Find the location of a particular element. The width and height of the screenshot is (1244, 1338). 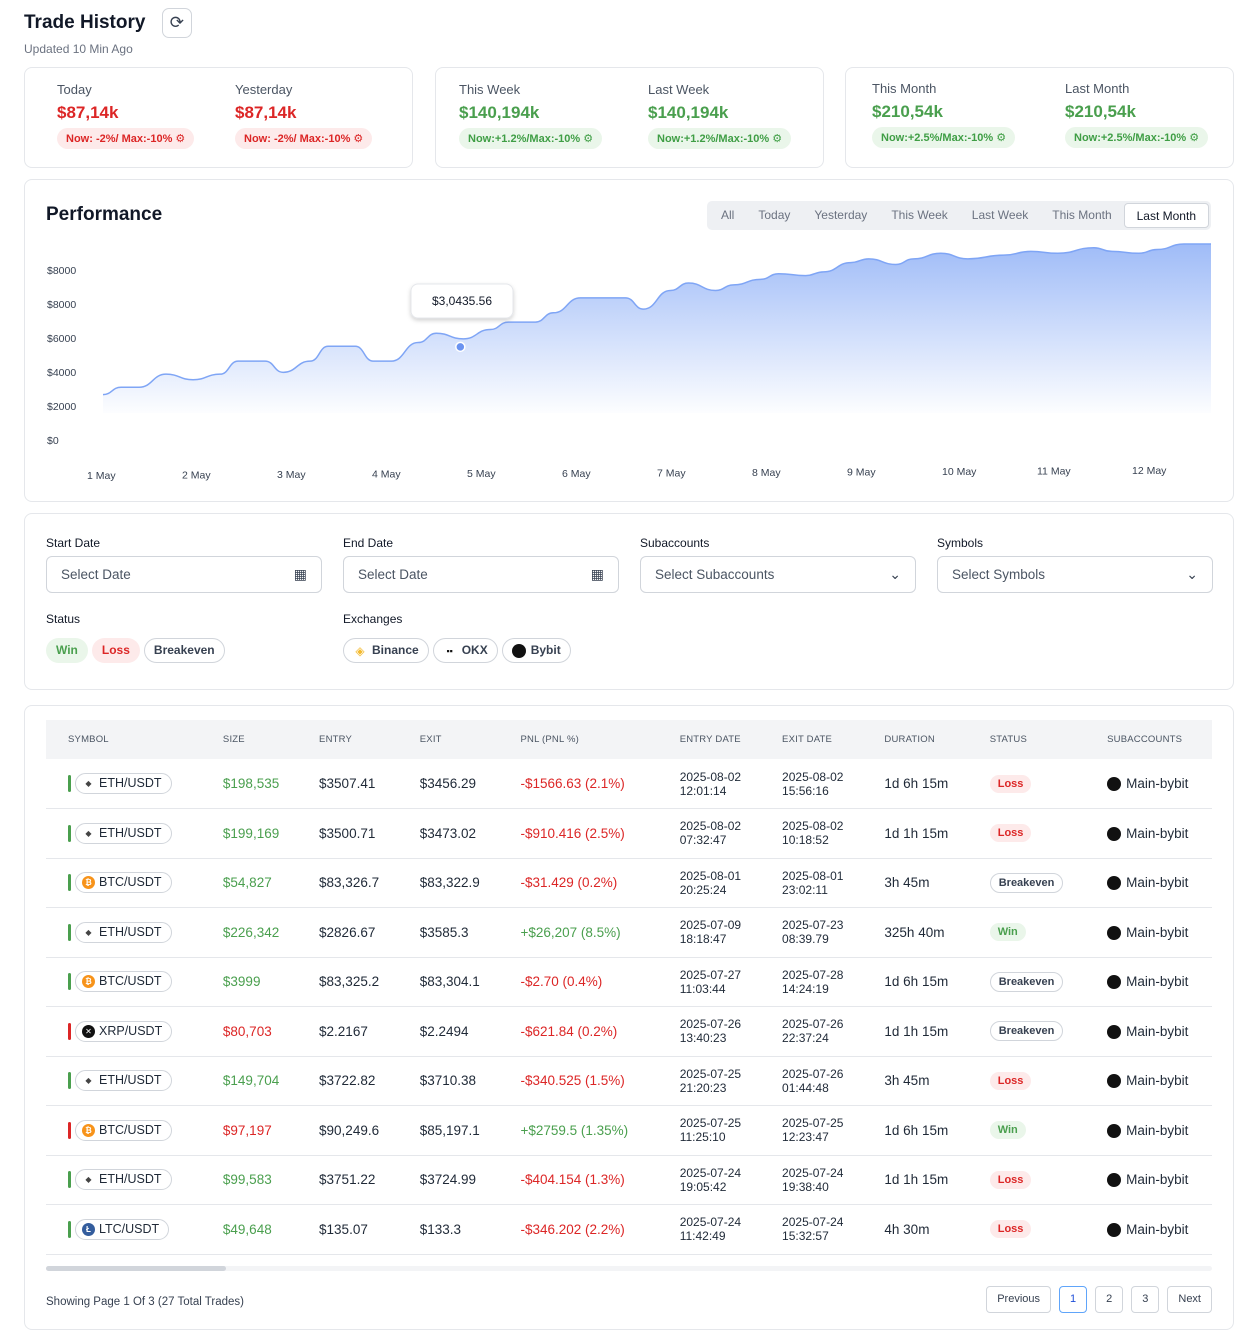

subaccount-cell: Main-bybit is located at coordinates (1148, 1130).